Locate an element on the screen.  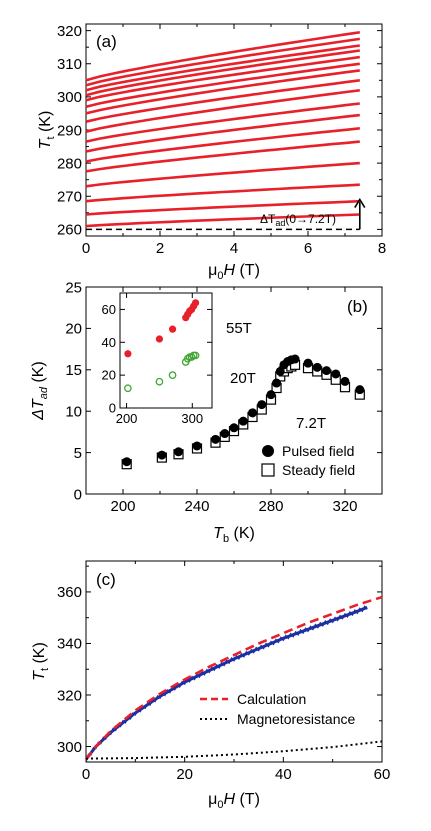
legend-label-pulsed: Pulsed field is located at coordinates (318, 451).